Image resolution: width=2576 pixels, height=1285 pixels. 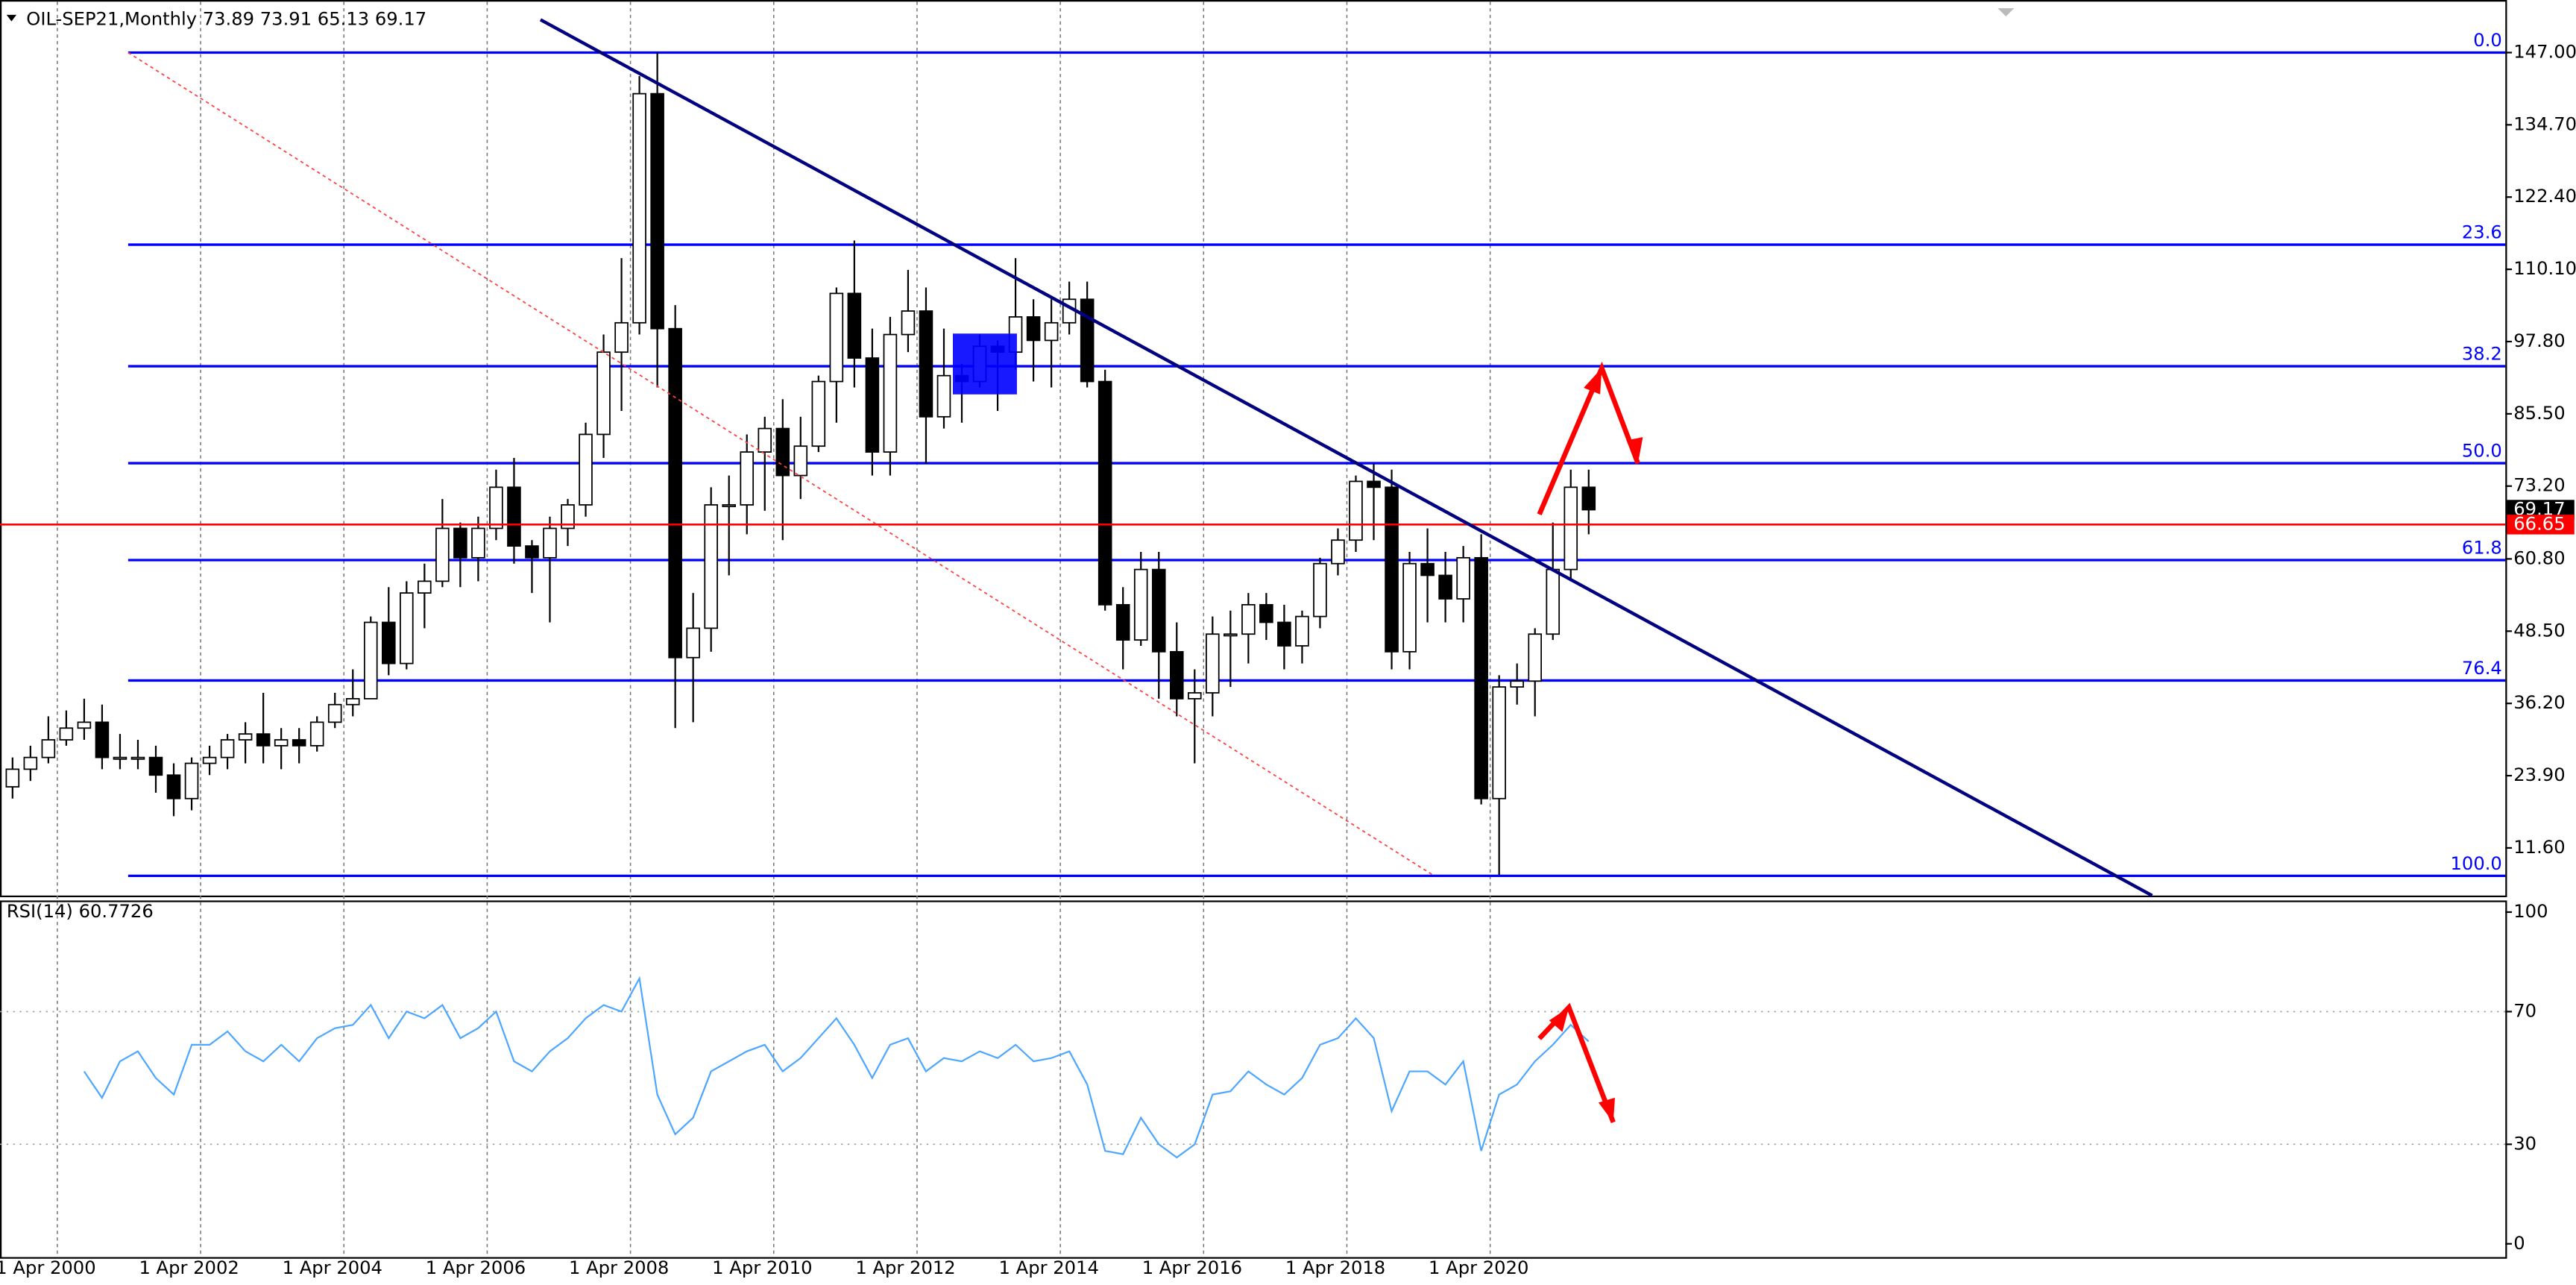 I want to click on y-tick-label: 100, so click(x=2530, y=911).